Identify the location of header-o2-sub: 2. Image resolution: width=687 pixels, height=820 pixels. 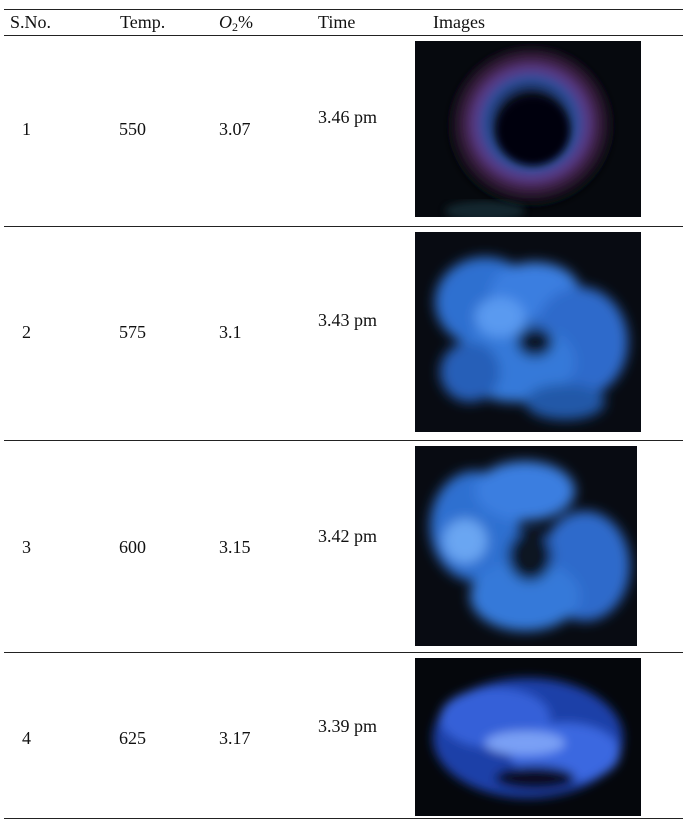
(235, 27).